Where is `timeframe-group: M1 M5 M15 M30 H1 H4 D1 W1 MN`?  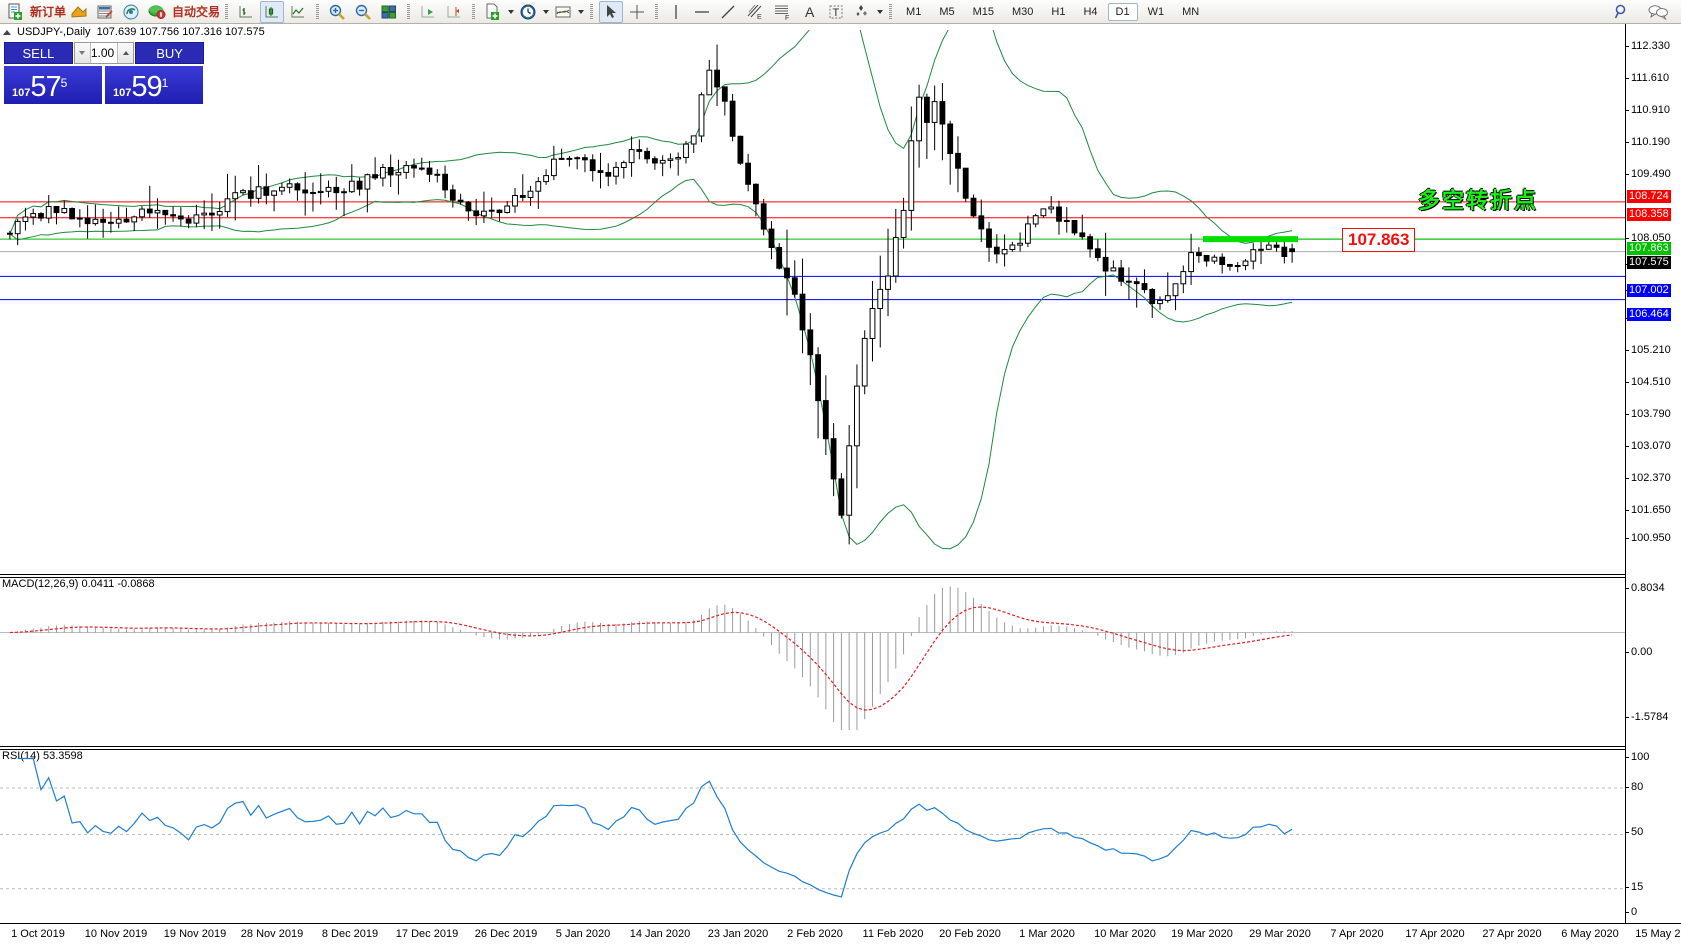
timeframe-group: M1 M5 M15 M30 H1 H4 D1 W1 MN is located at coordinates (1052, 11).